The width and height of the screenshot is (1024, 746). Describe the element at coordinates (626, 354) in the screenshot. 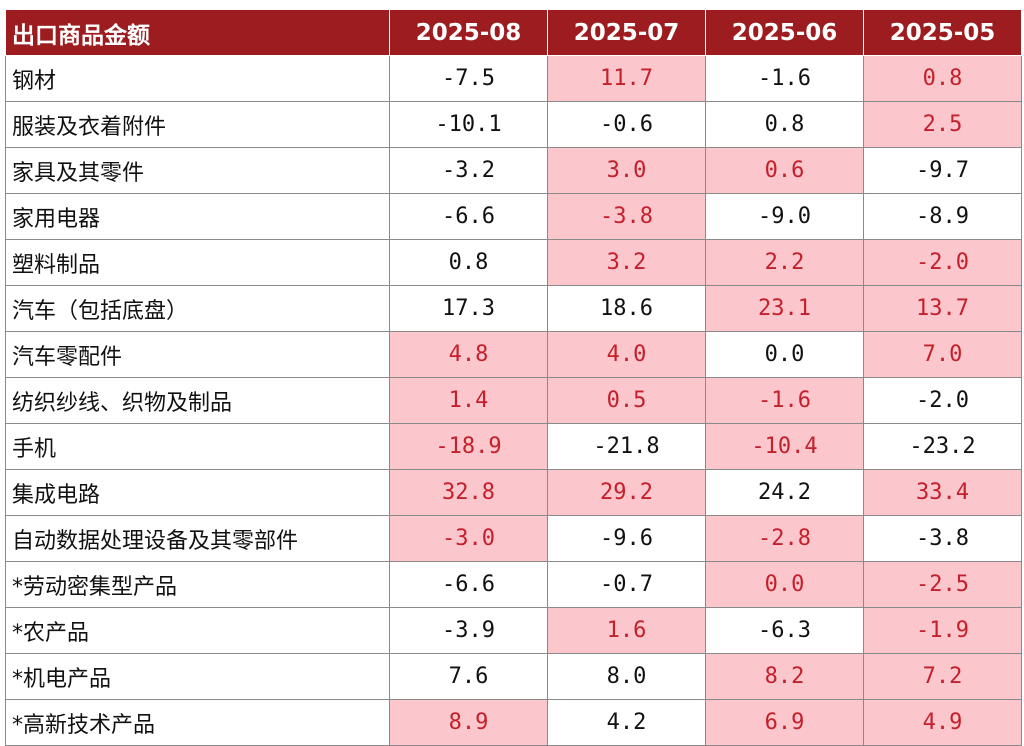

I see `value-cell: 4.0` at that location.